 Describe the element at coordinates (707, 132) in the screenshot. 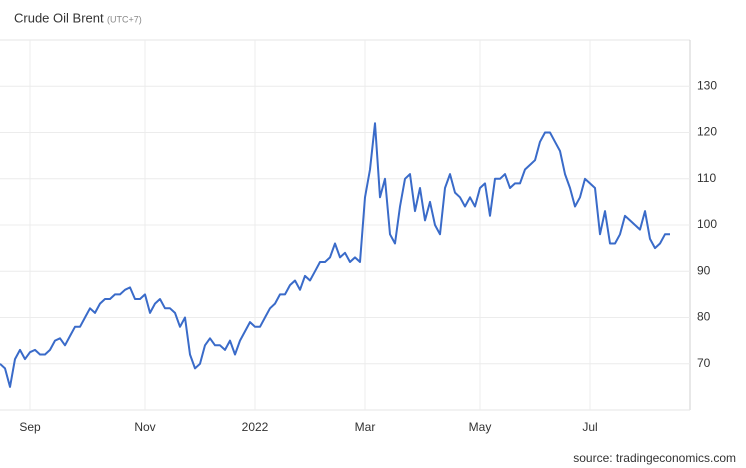

I see `y-tick-label: 120` at that location.